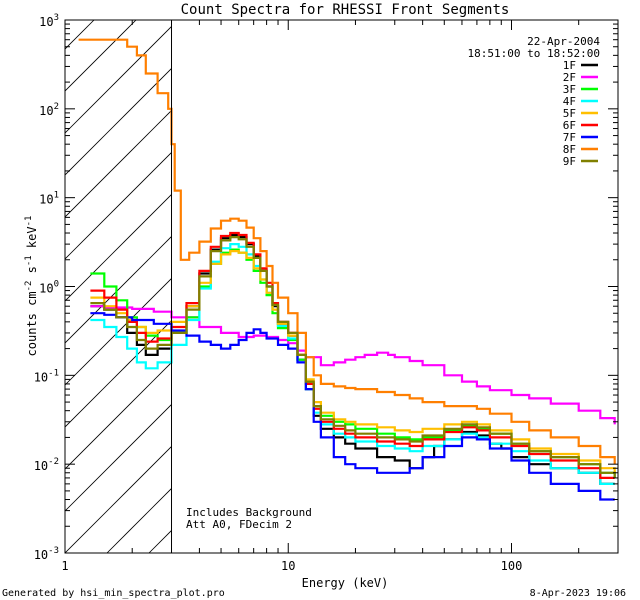  What do you see at coordinates (32, 323) in the screenshot?
I see `y-label-base: counts cm` at bounding box center [32, 323].